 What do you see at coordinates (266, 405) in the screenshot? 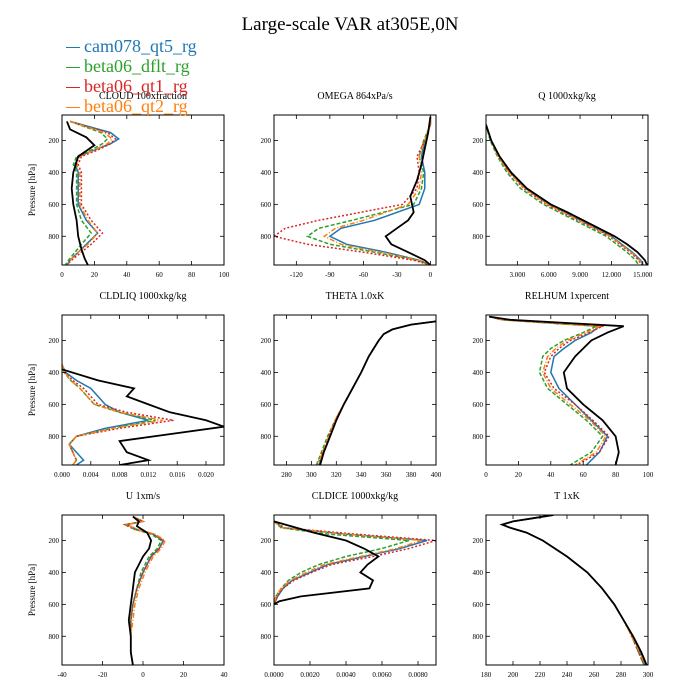
I see `panel-4-ytick-label-2: 600` at bounding box center [266, 405].